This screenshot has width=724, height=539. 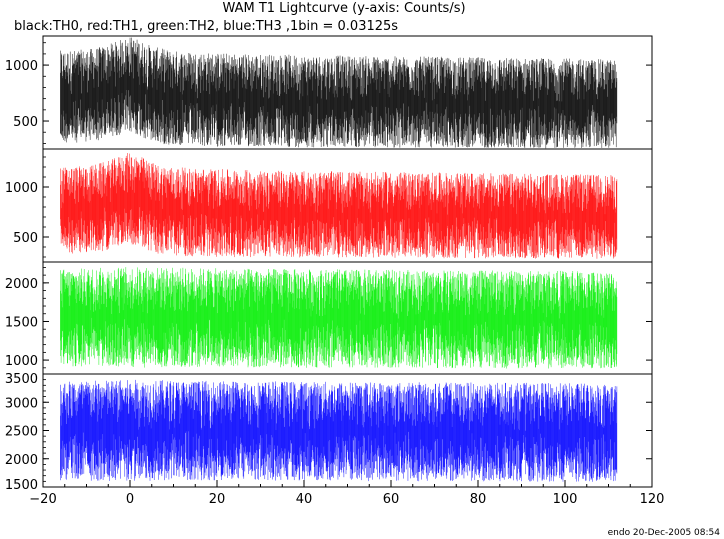 What do you see at coordinates (652, 499) in the screenshot?
I see `x-tick-label-120: 120` at bounding box center [652, 499].